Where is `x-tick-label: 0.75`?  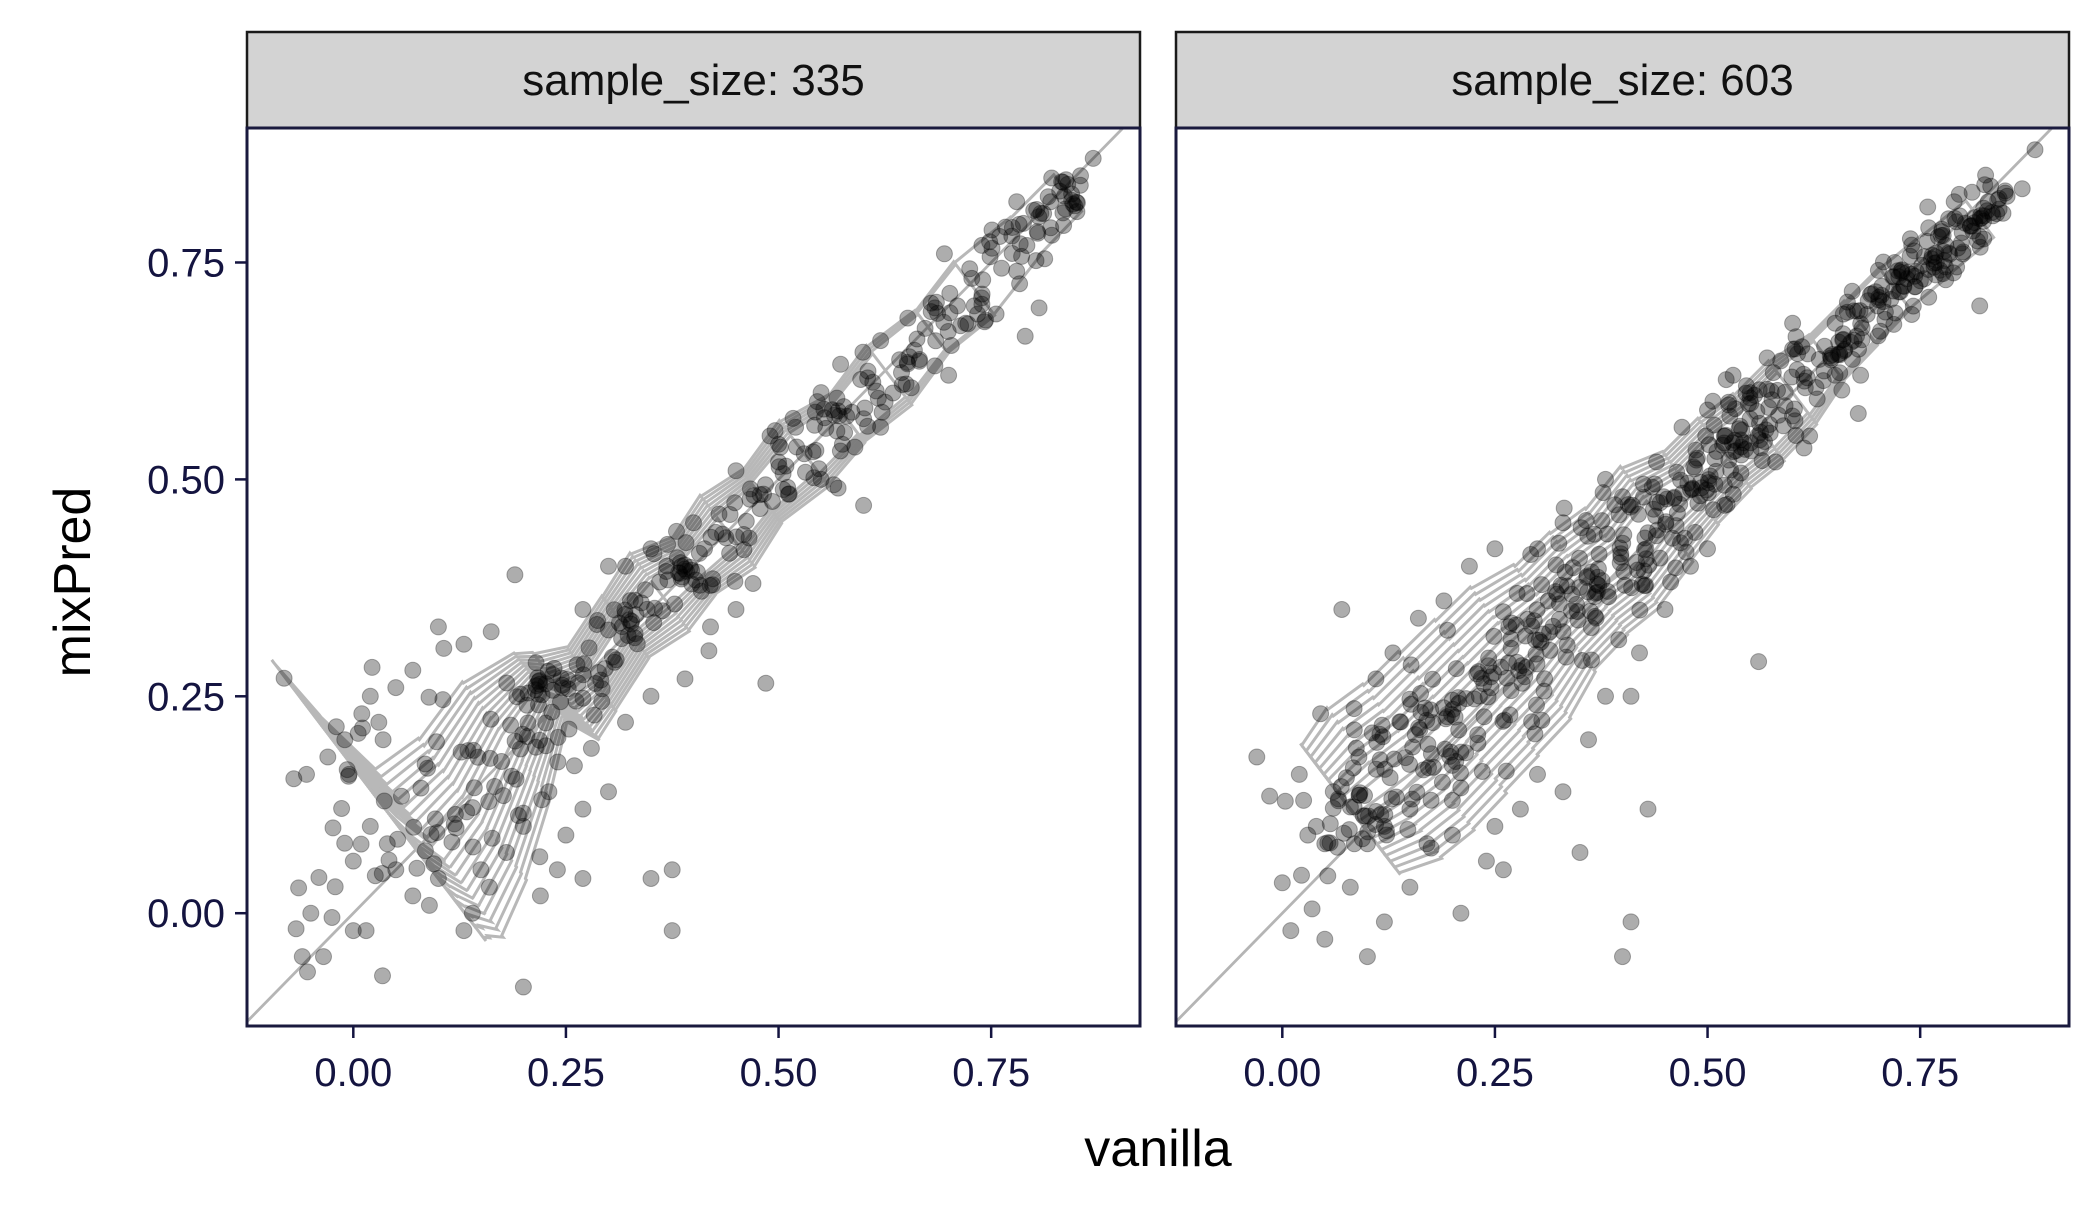
x-tick-label: 0.75 is located at coordinates (991, 1073).